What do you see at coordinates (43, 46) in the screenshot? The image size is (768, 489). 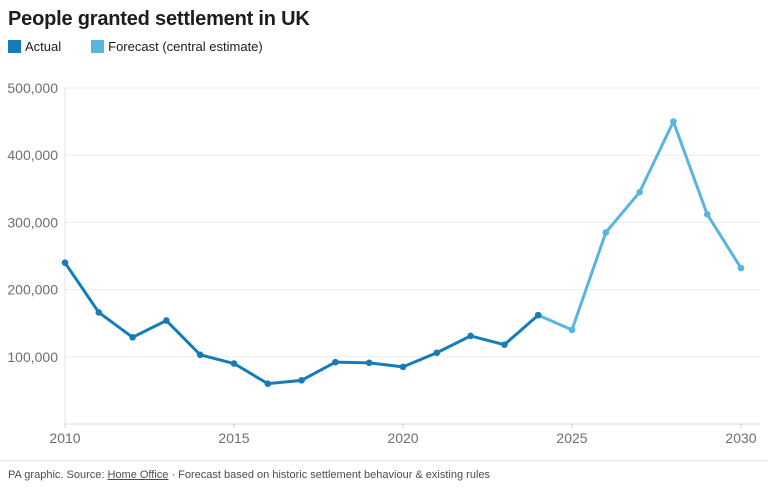 I see `legend-label-actual: Actual` at bounding box center [43, 46].